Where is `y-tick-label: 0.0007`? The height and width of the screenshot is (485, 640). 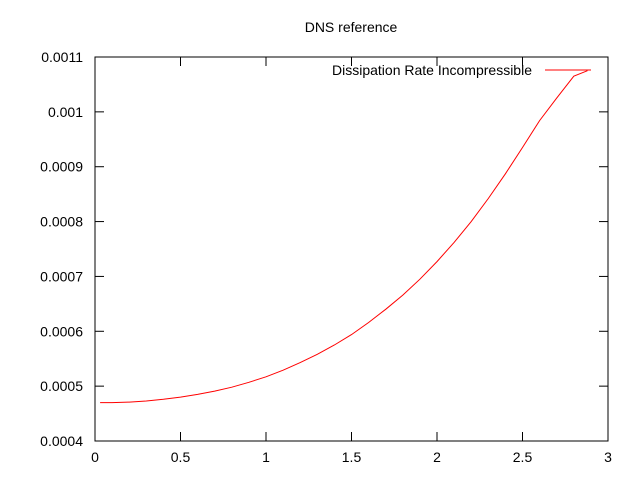
y-tick-label: 0.0007 is located at coordinates (61, 276).